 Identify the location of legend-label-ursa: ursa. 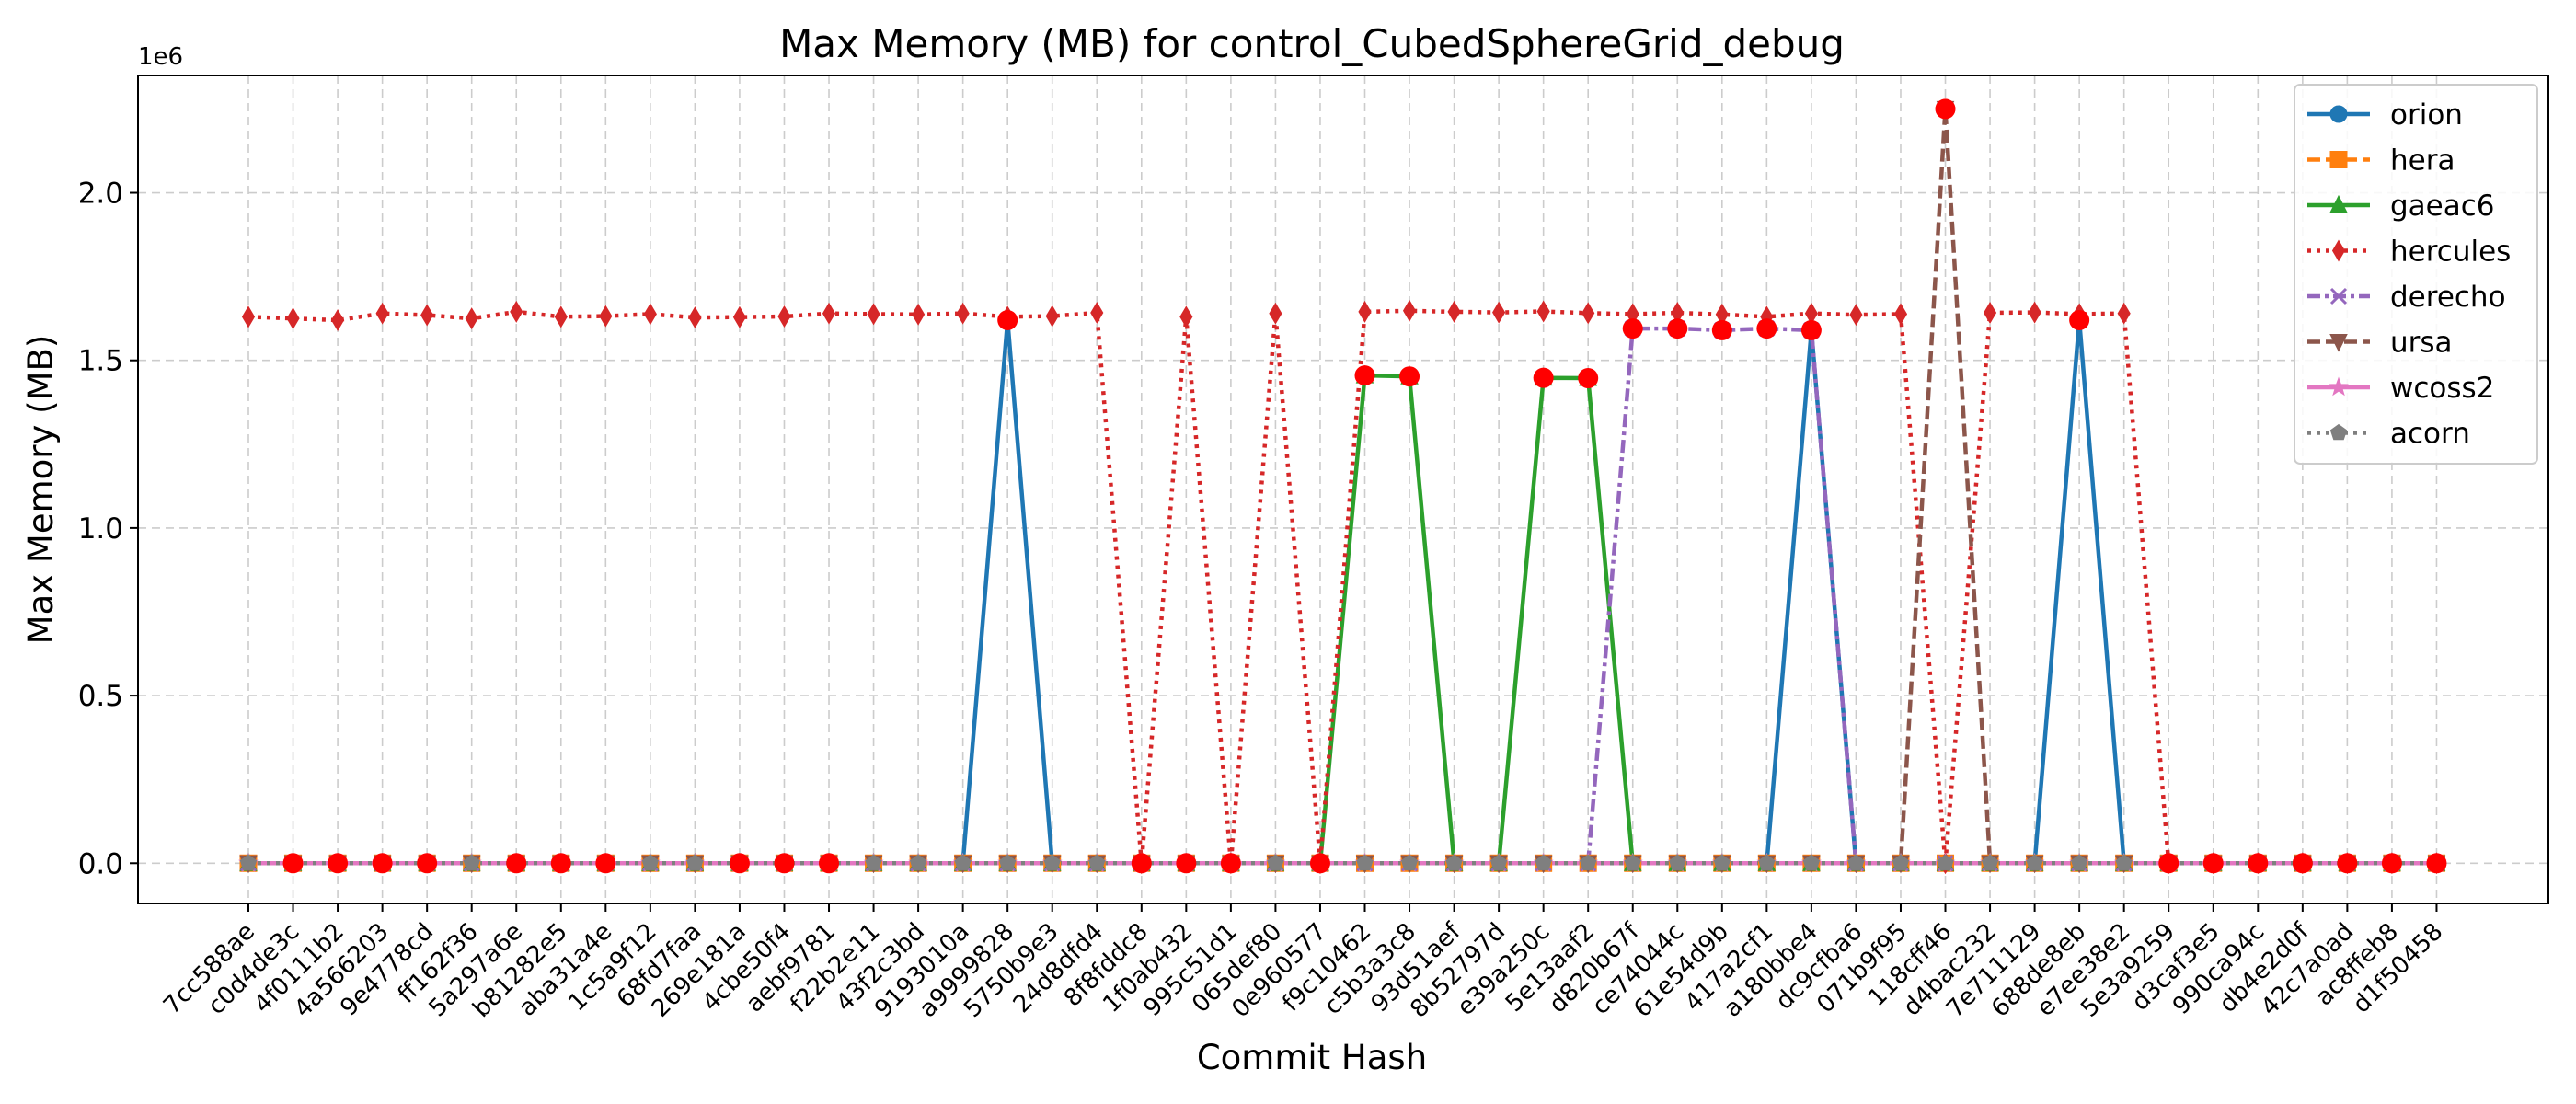
(2421, 343).